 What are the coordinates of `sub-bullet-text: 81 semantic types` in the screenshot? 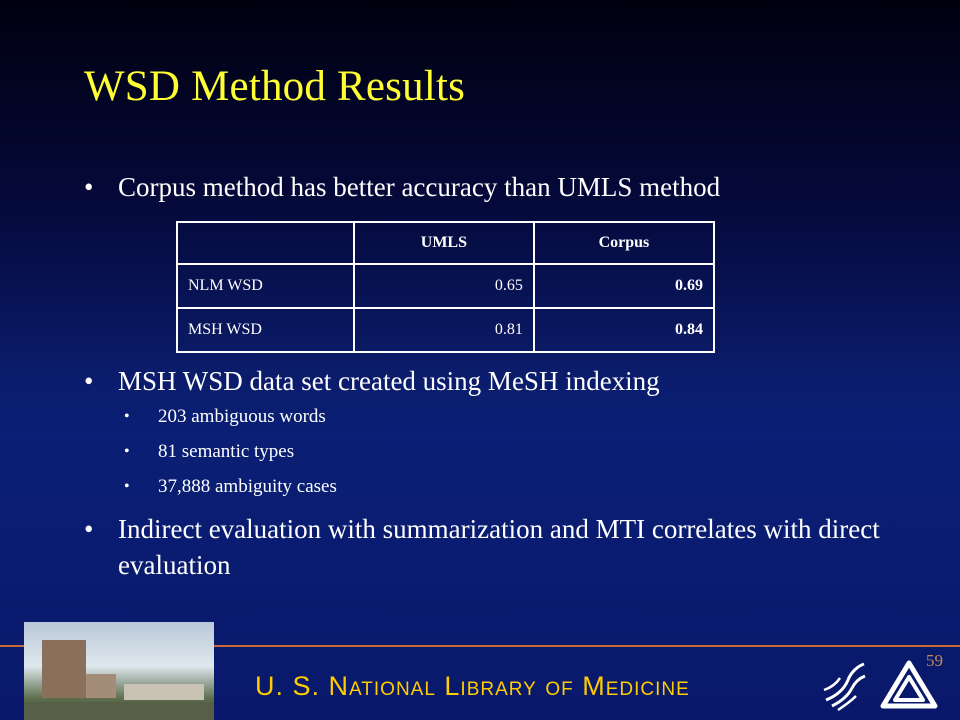 It's located at (226, 451).